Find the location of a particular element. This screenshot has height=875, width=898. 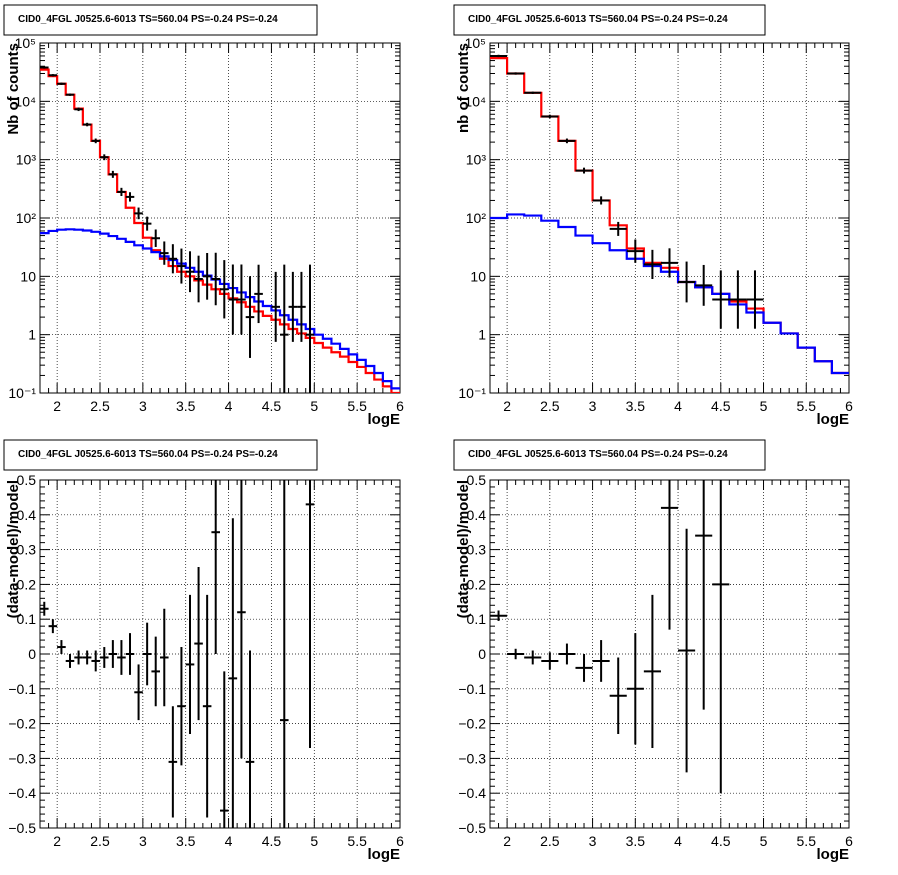

x-tick-label: 6 is located at coordinates (400, 406).